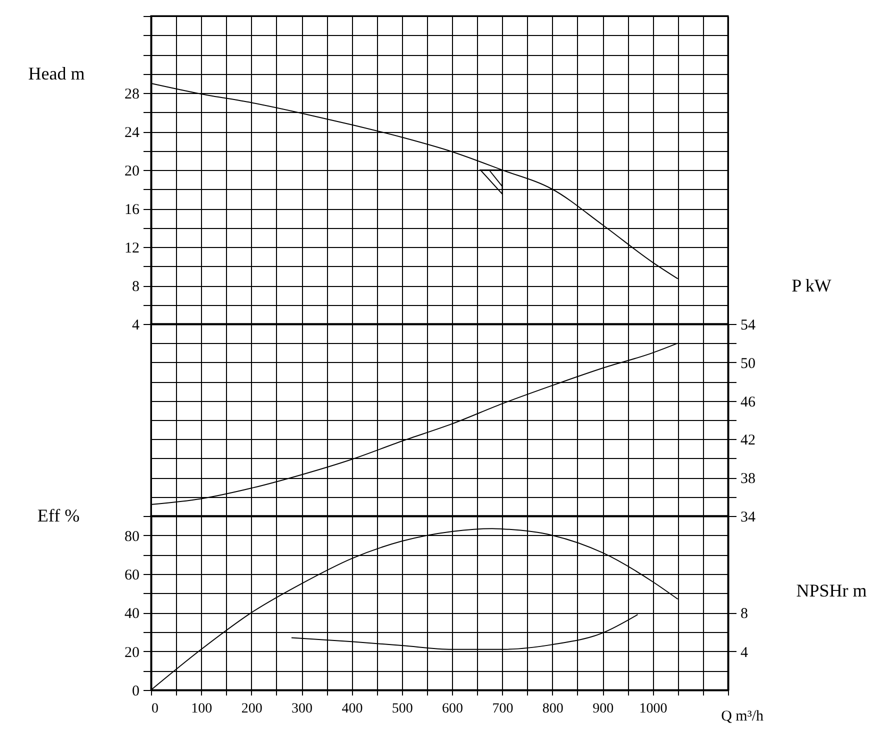 The image size is (890, 733). Describe the element at coordinates (136, 326) in the screenshot. I see `y-tick-label: 4` at that location.